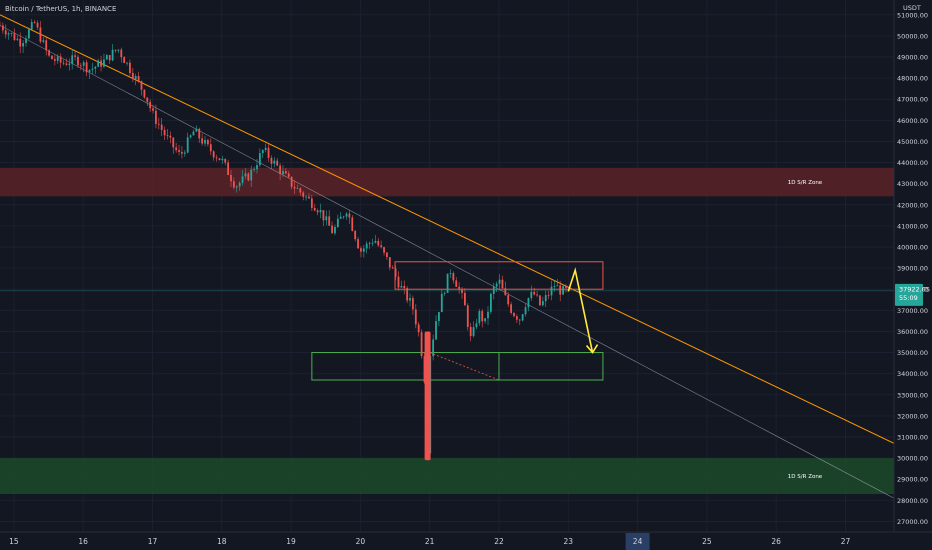 This screenshot has height=550, width=932. What do you see at coordinates (569, 541) in the screenshot?
I see `time-tick-label: 23` at bounding box center [569, 541].